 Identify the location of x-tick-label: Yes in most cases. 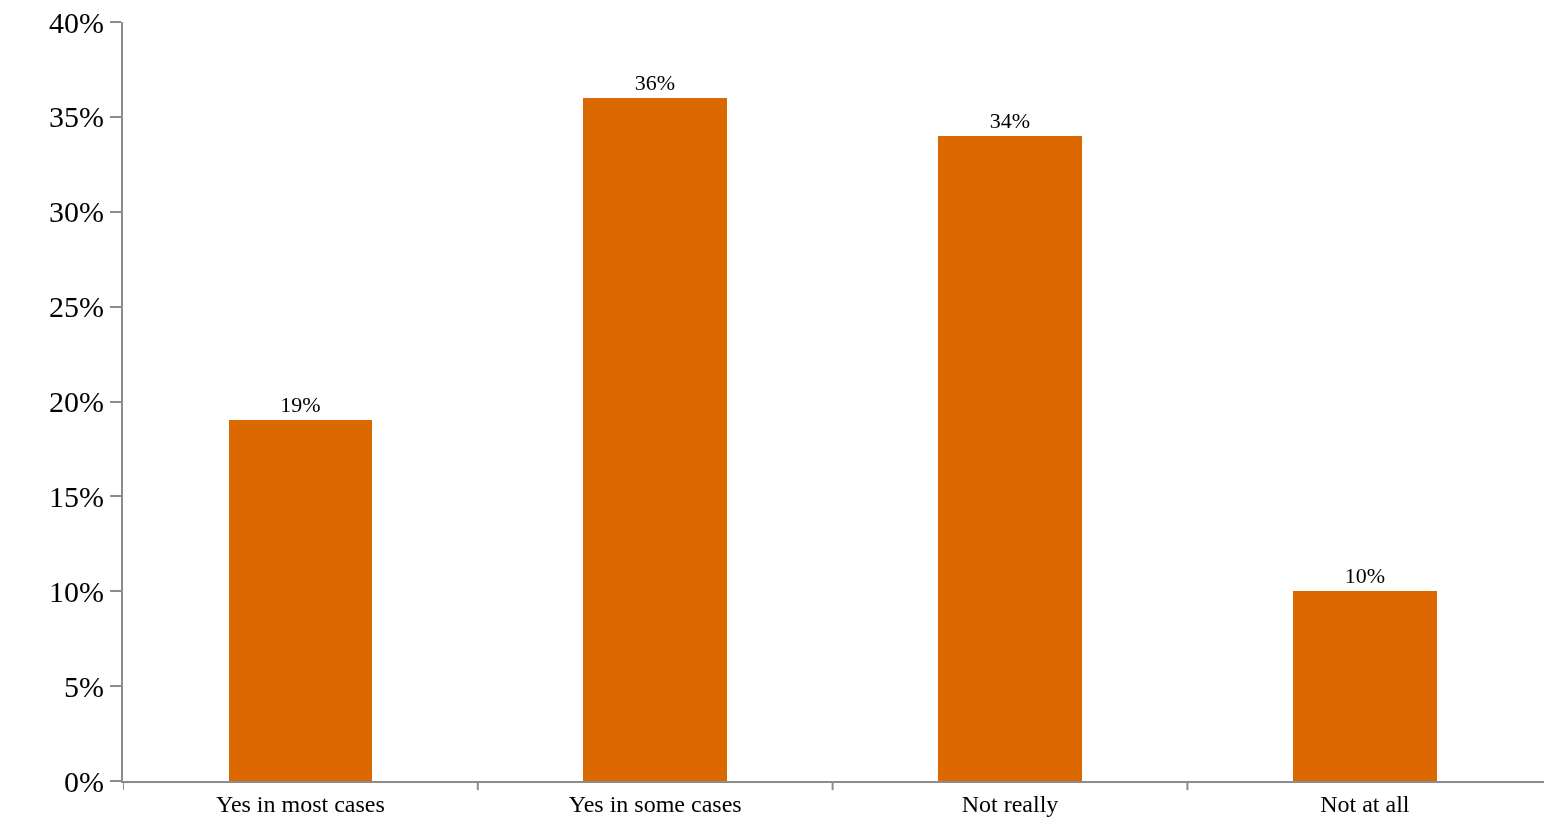
(300, 803).